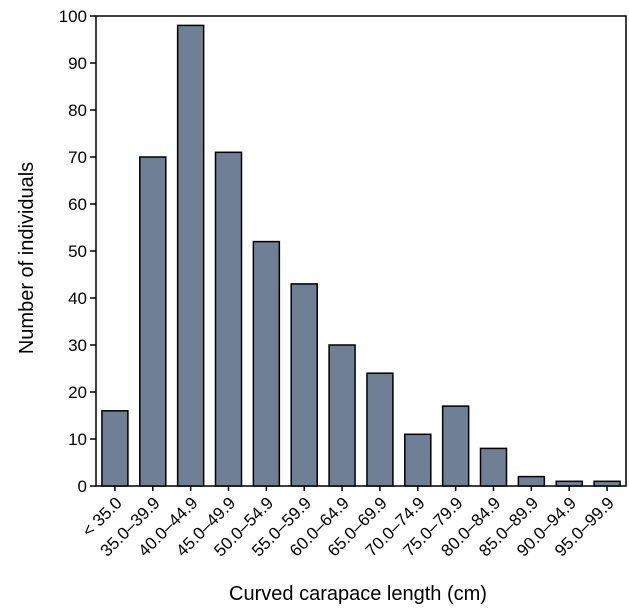 The image size is (629, 609). I want to click on y-tick-label: 80, so click(77, 110).